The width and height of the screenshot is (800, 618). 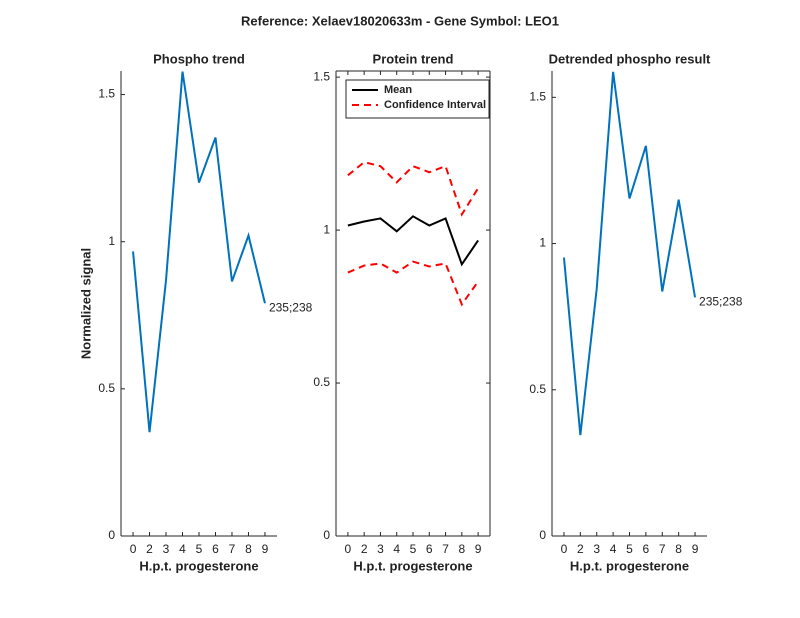 What do you see at coordinates (413, 283) in the screenshot?
I see `series-line-lower` at bounding box center [413, 283].